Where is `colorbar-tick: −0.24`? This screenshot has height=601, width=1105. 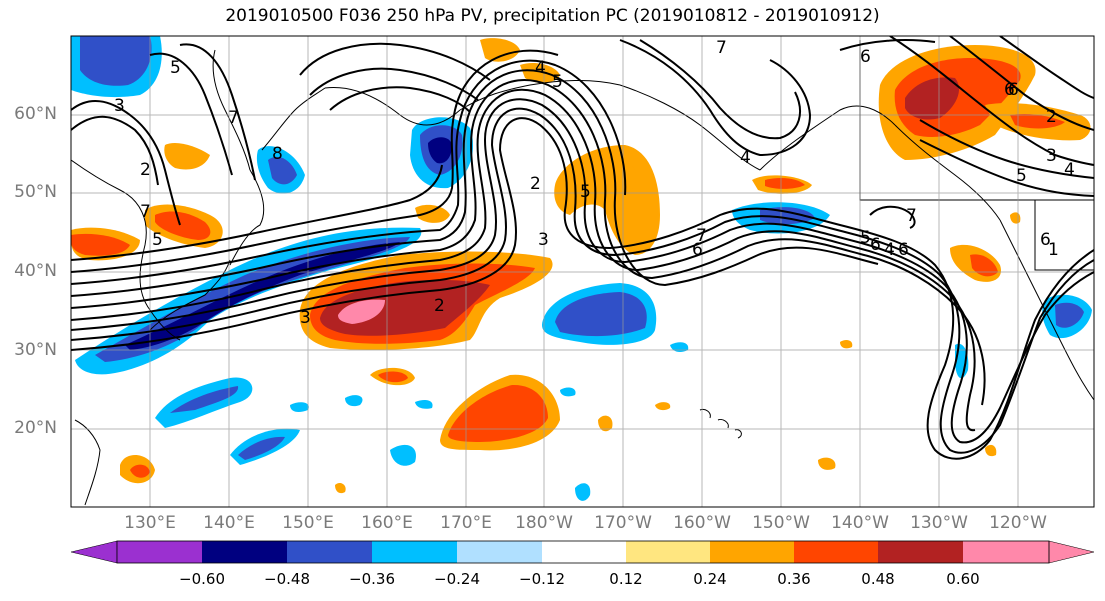
colorbar-tick: −0.24 is located at coordinates (457, 579).